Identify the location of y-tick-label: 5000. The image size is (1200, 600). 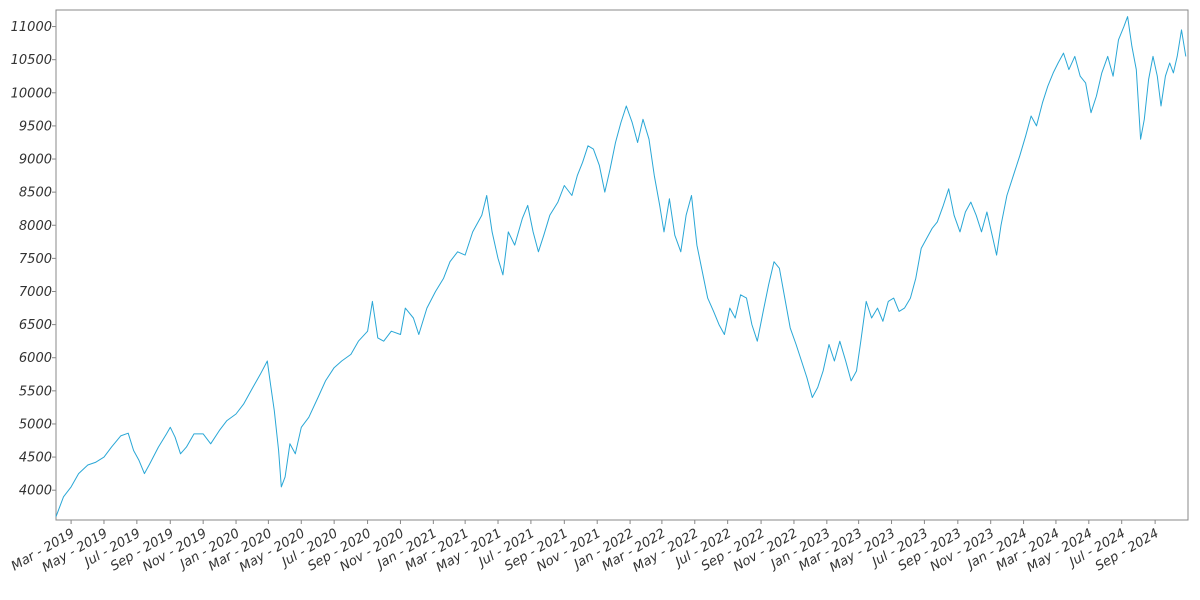
(35, 424).